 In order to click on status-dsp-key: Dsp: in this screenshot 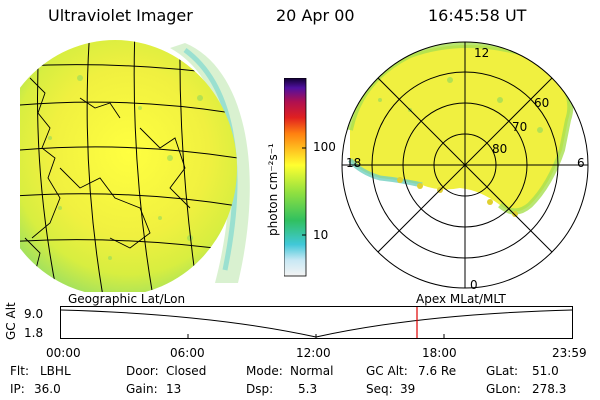, I will do `click(260, 389)`.